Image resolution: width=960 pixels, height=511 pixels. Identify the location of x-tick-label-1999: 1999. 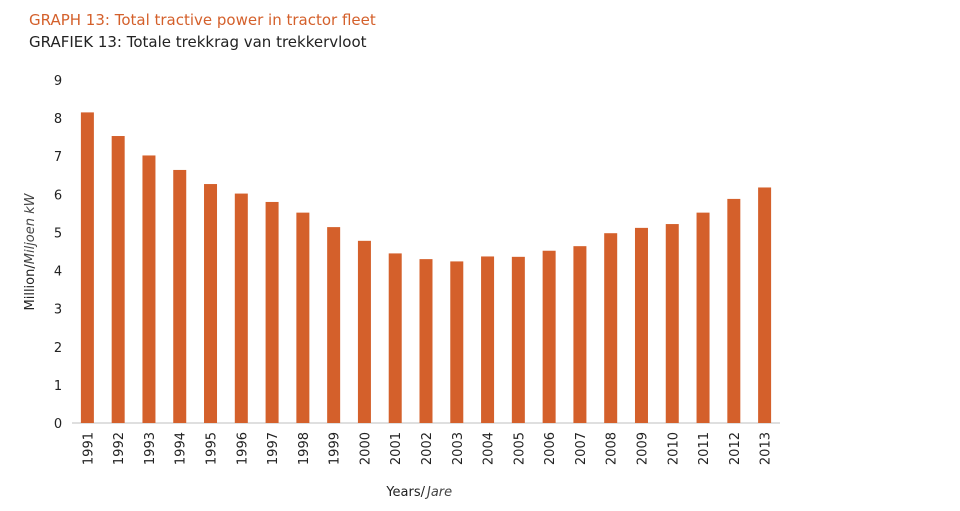
(335, 448).